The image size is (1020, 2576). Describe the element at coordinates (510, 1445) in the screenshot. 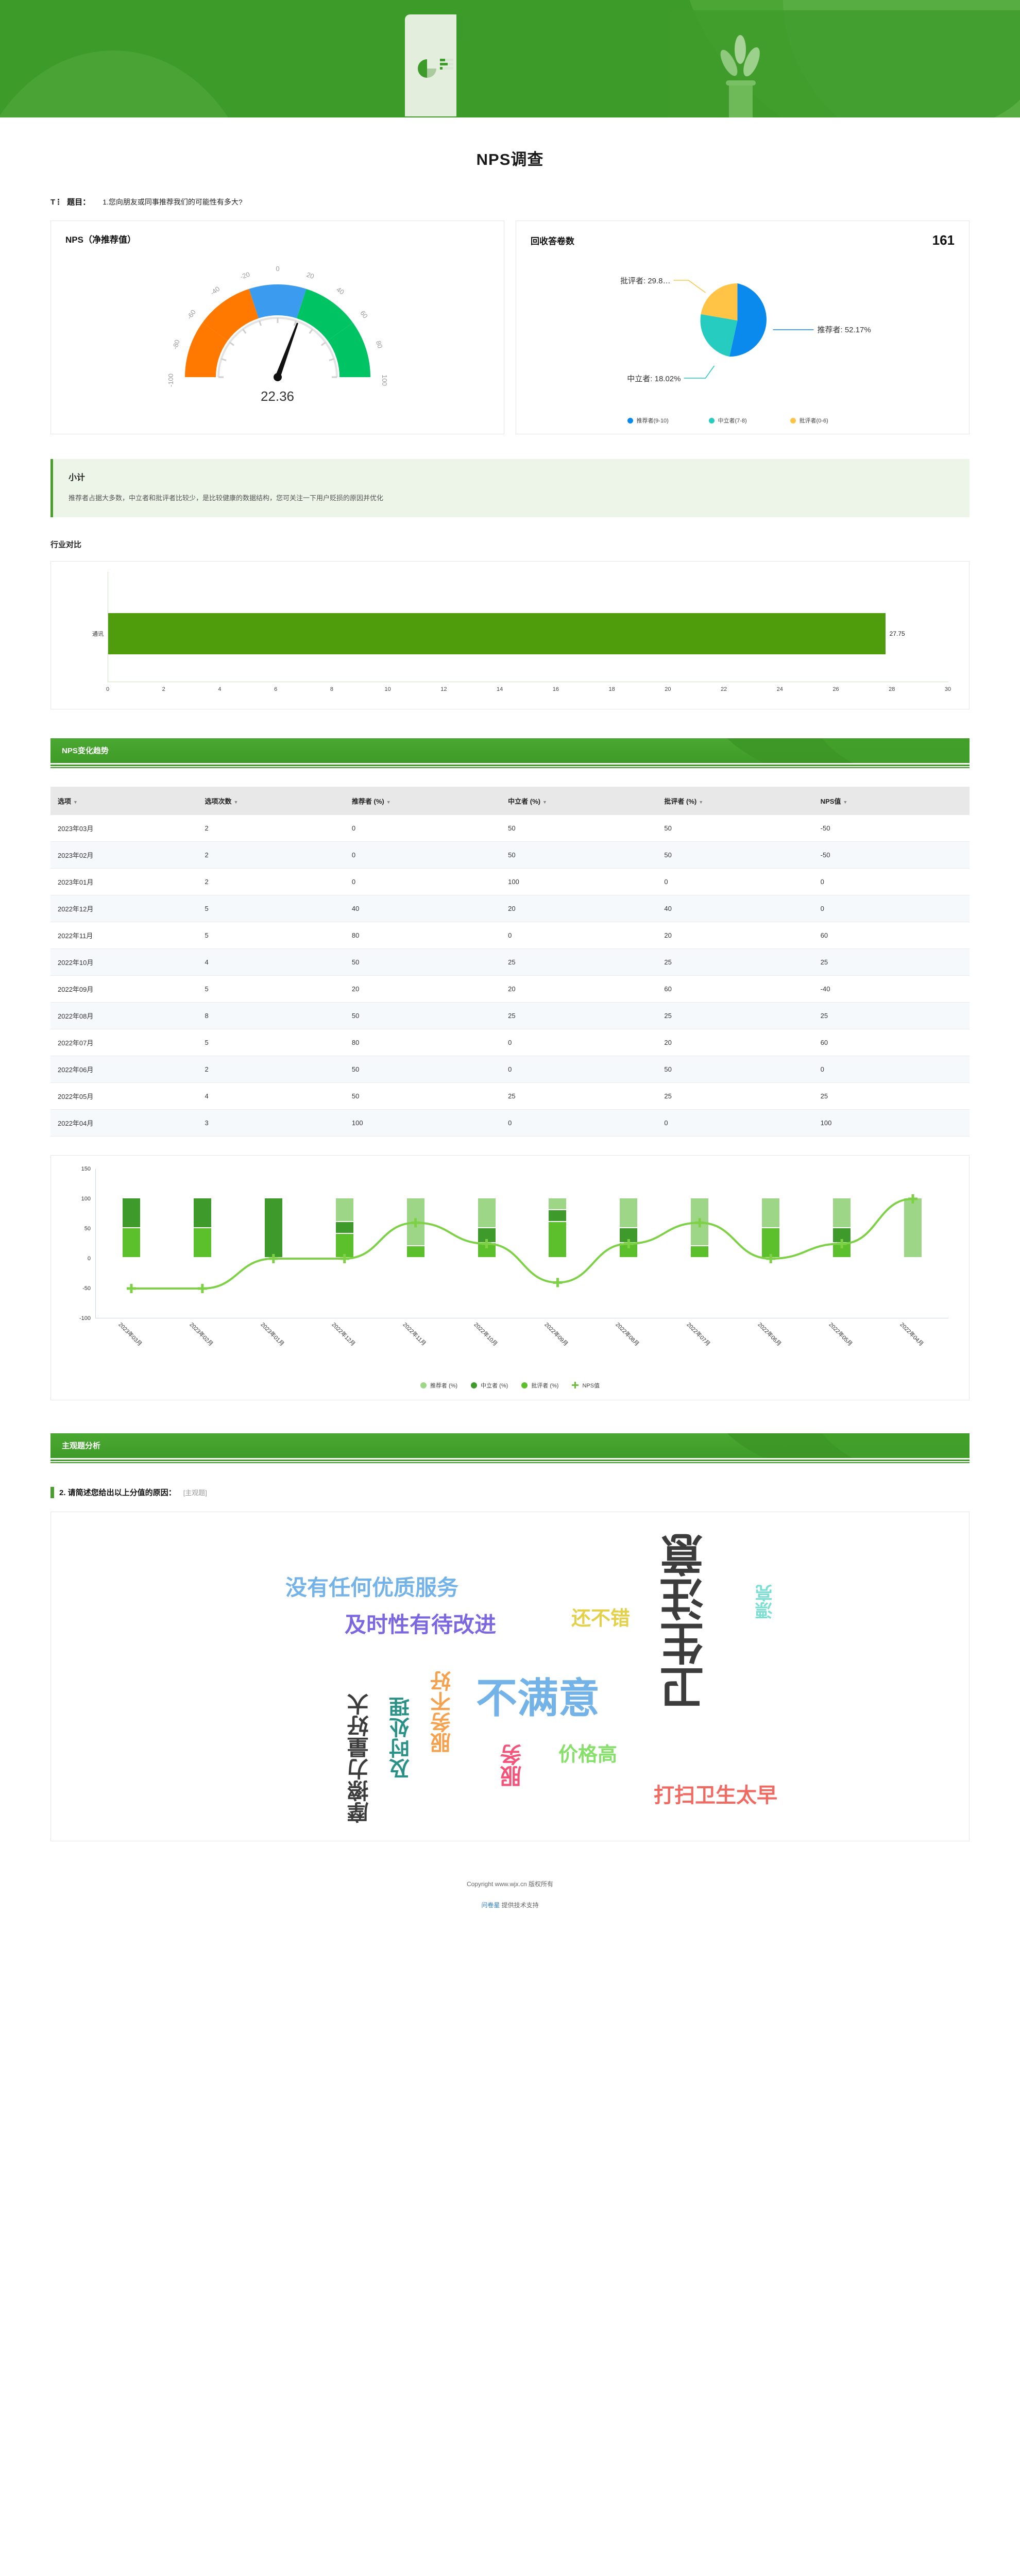

I see `subjective-header-bar: 主观题分析` at that location.